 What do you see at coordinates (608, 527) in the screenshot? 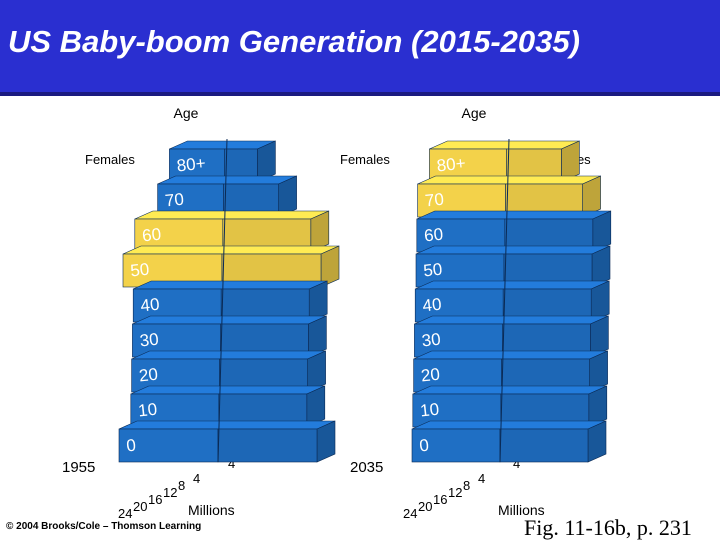
I see `figure-reference: Fig. 11-16b, p. 231` at bounding box center [608, 527].